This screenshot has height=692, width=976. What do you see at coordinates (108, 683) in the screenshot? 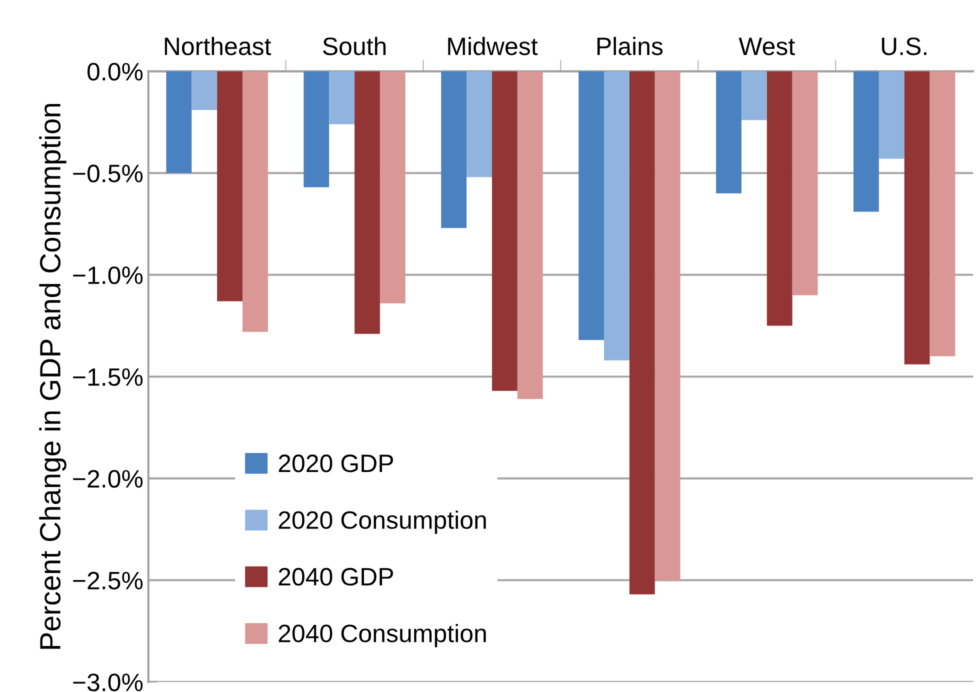
I see `y-tick-label: −3.0%` at bounding box center [108, 683].